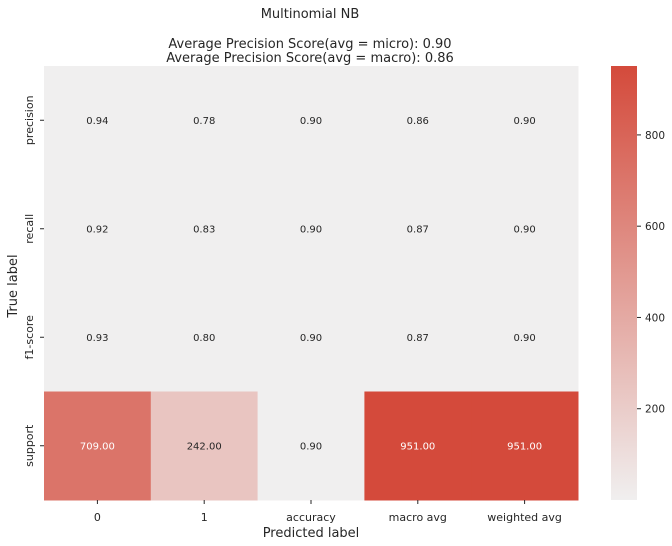 This screenshot has height=546, width=672. I want to click on colorbar-tick-label: 600, so click(655, 227).